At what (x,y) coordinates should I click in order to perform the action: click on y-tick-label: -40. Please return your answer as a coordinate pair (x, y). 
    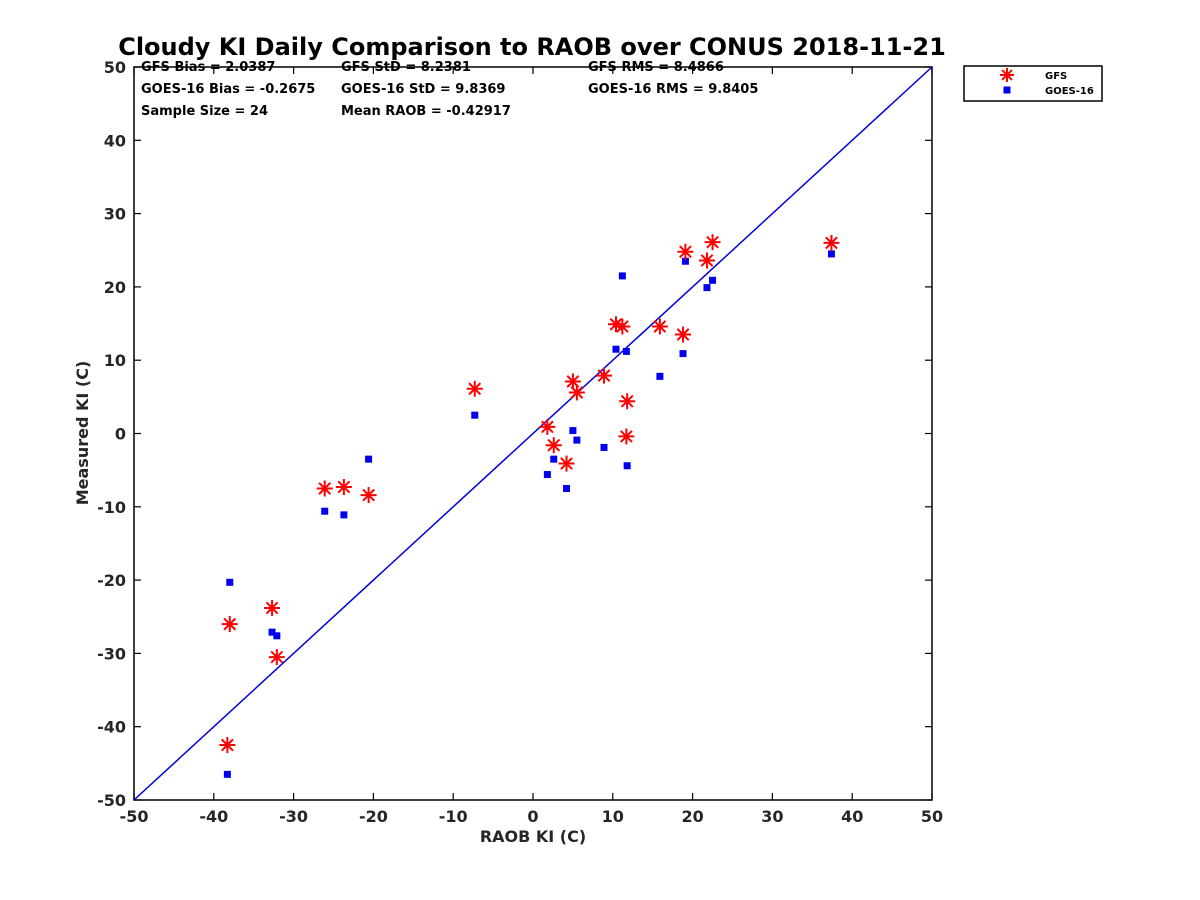
    Looking at the image, I should click on (111, 727).